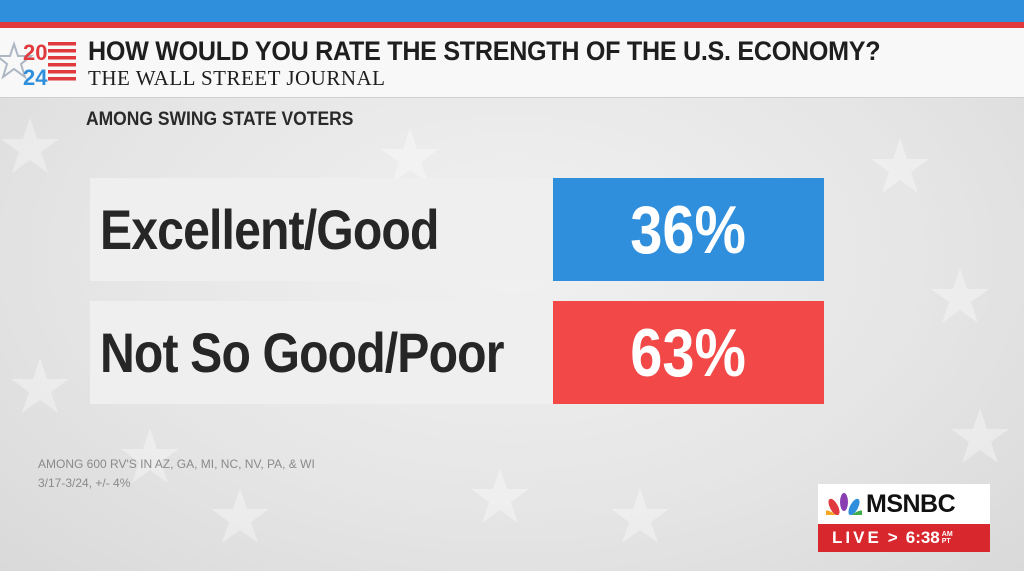  Describe the element at coordinates (857, 537) in the screenshot. I see `live-label: LIVE` at that location.